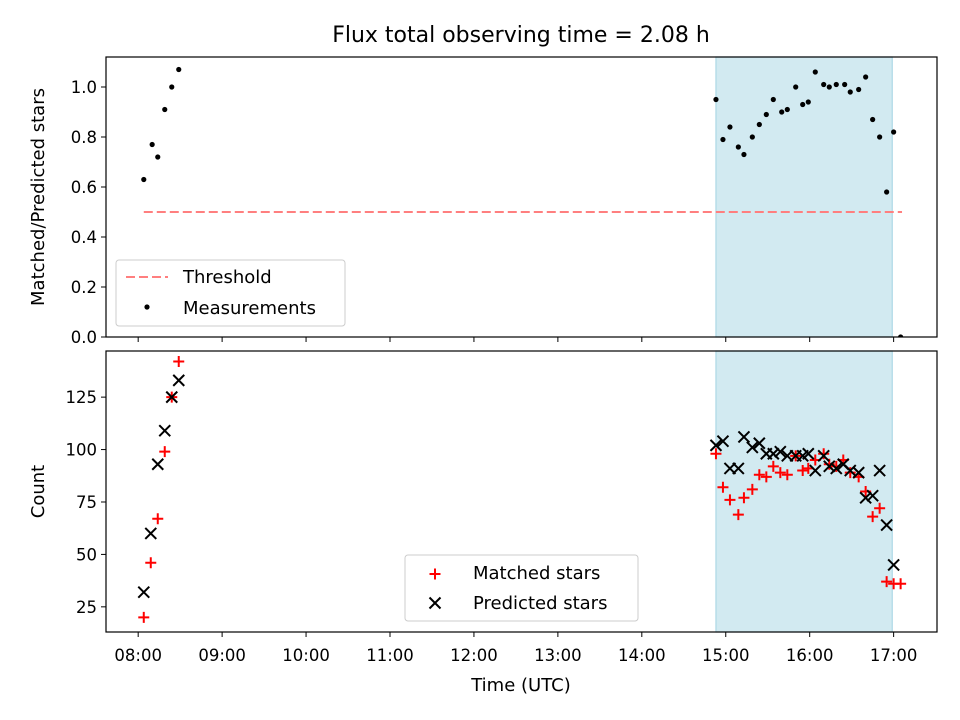 This screenshot has width=960, height=720. I want to click on legend-matched-swatch, so click(435, 574).